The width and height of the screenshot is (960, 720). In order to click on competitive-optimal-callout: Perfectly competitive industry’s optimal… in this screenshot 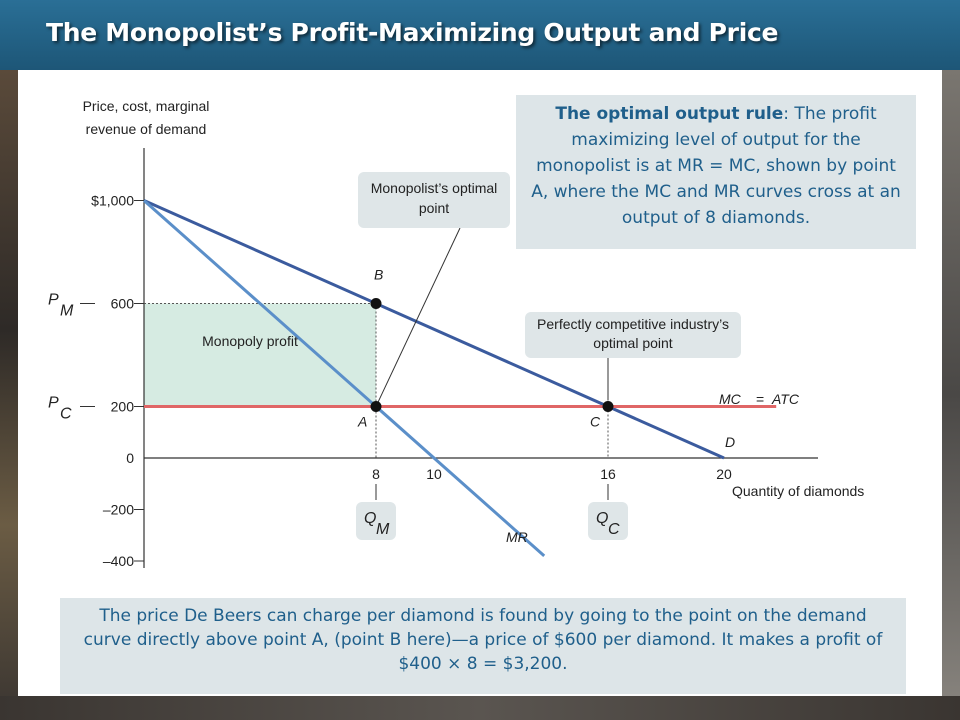, I will do `click(633, 335)`.